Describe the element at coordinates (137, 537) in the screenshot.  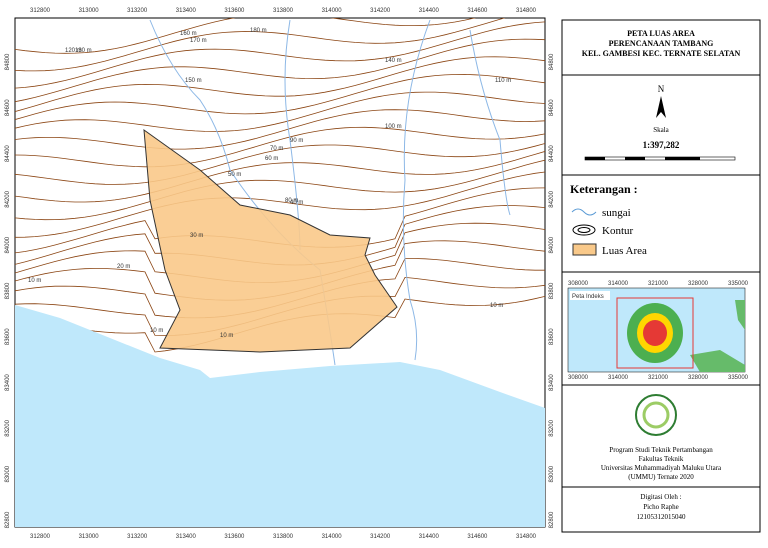
I see `x-grid-label: 313200` at that location.